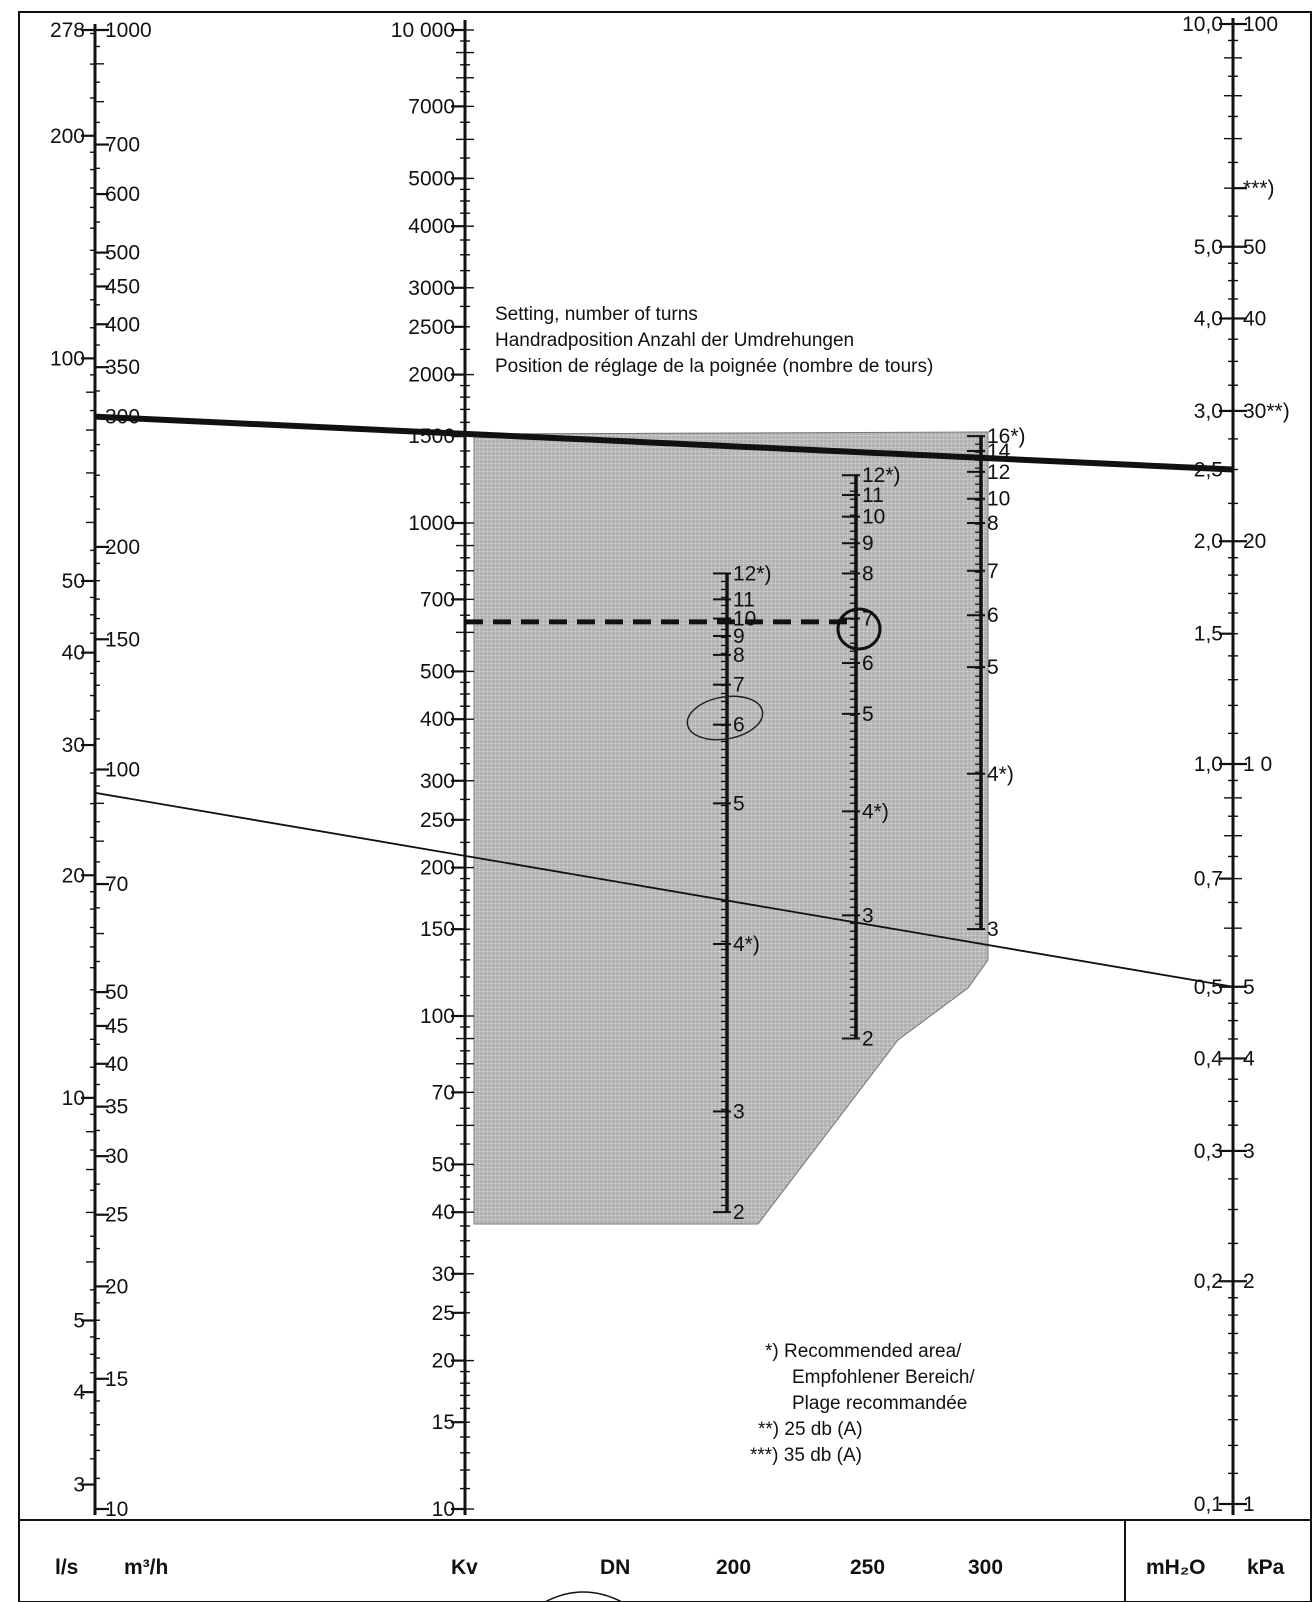  Describe the element at coordinates (868, 619) in the screenshot. I see `dn250-turn-label: 7` at that location.